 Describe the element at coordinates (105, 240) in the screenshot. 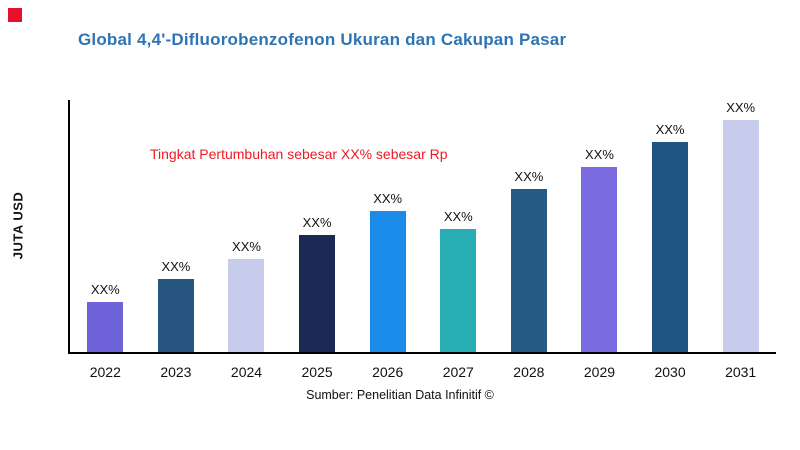

I see `bar-group: XX% 2022` at that location.